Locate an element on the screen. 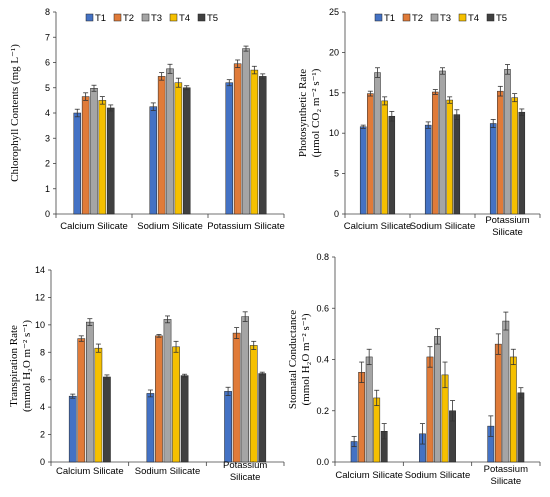 The image size is (550, 497). y-tick-label: 10 is located at coordinates (40, 325).